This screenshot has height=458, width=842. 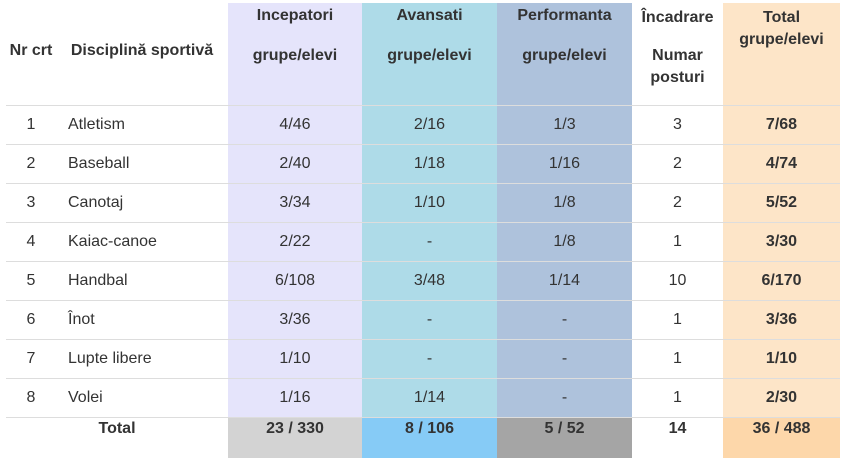 What do you see at coordinates (781, 242) in the screenshot?
I see `cell-total: 3/30` at bounding box center [781, 242].